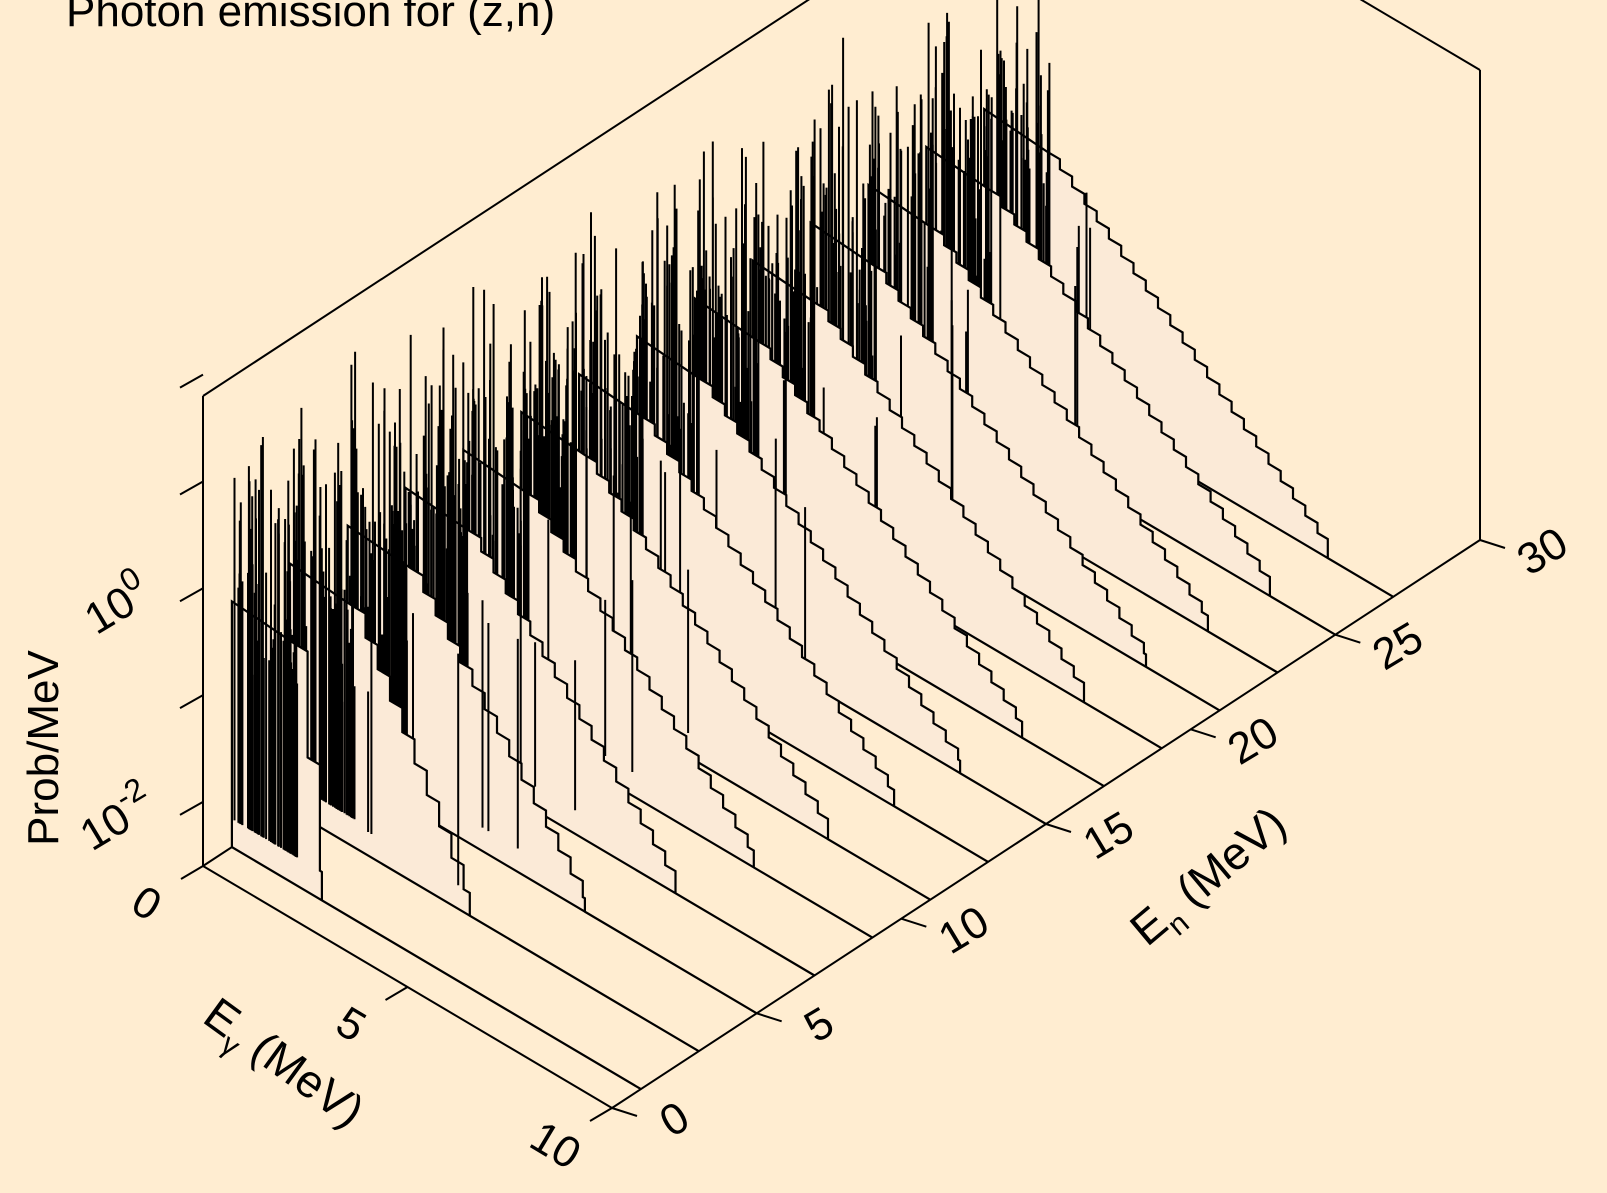 The image size is (1607, 1193). I want to click on series-gamma-lines, so click(266, 647).